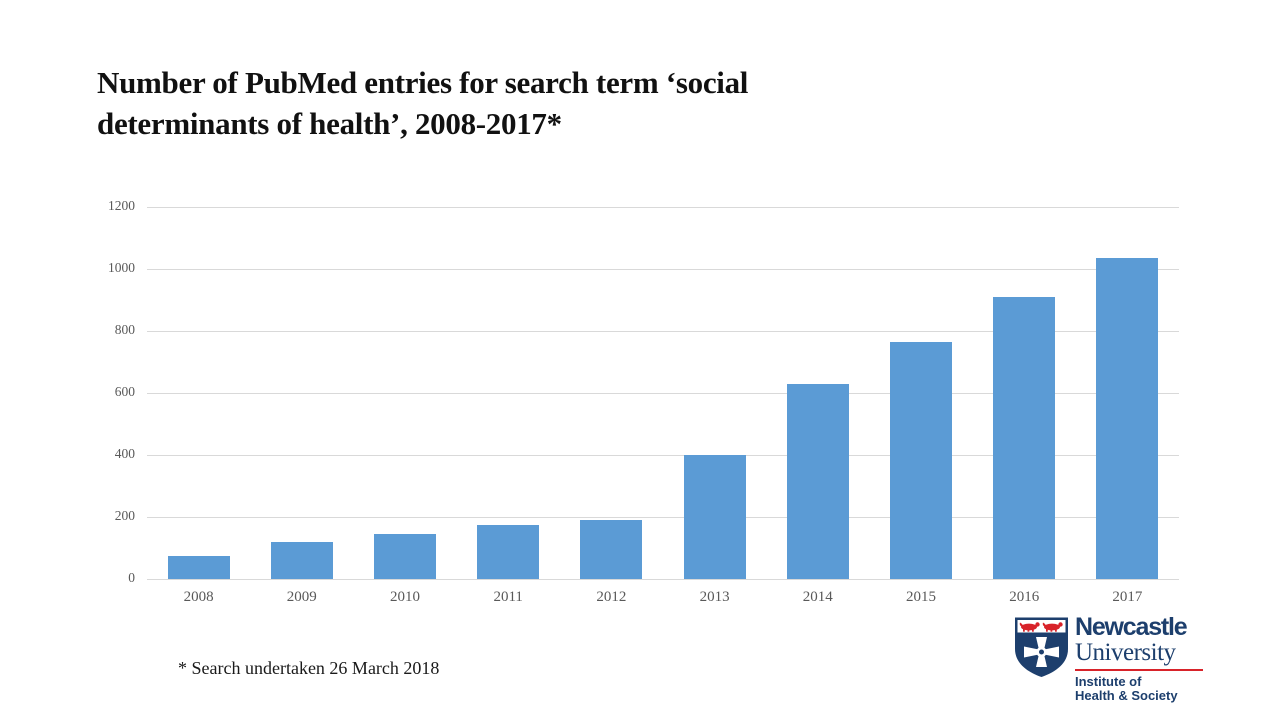 This screenshot has height=720, width=1280. What do you see at coordinates (920, 597) in the screenshot?
I see `x-axis-tick-2015: 2015` at bounding box center [920, 597].